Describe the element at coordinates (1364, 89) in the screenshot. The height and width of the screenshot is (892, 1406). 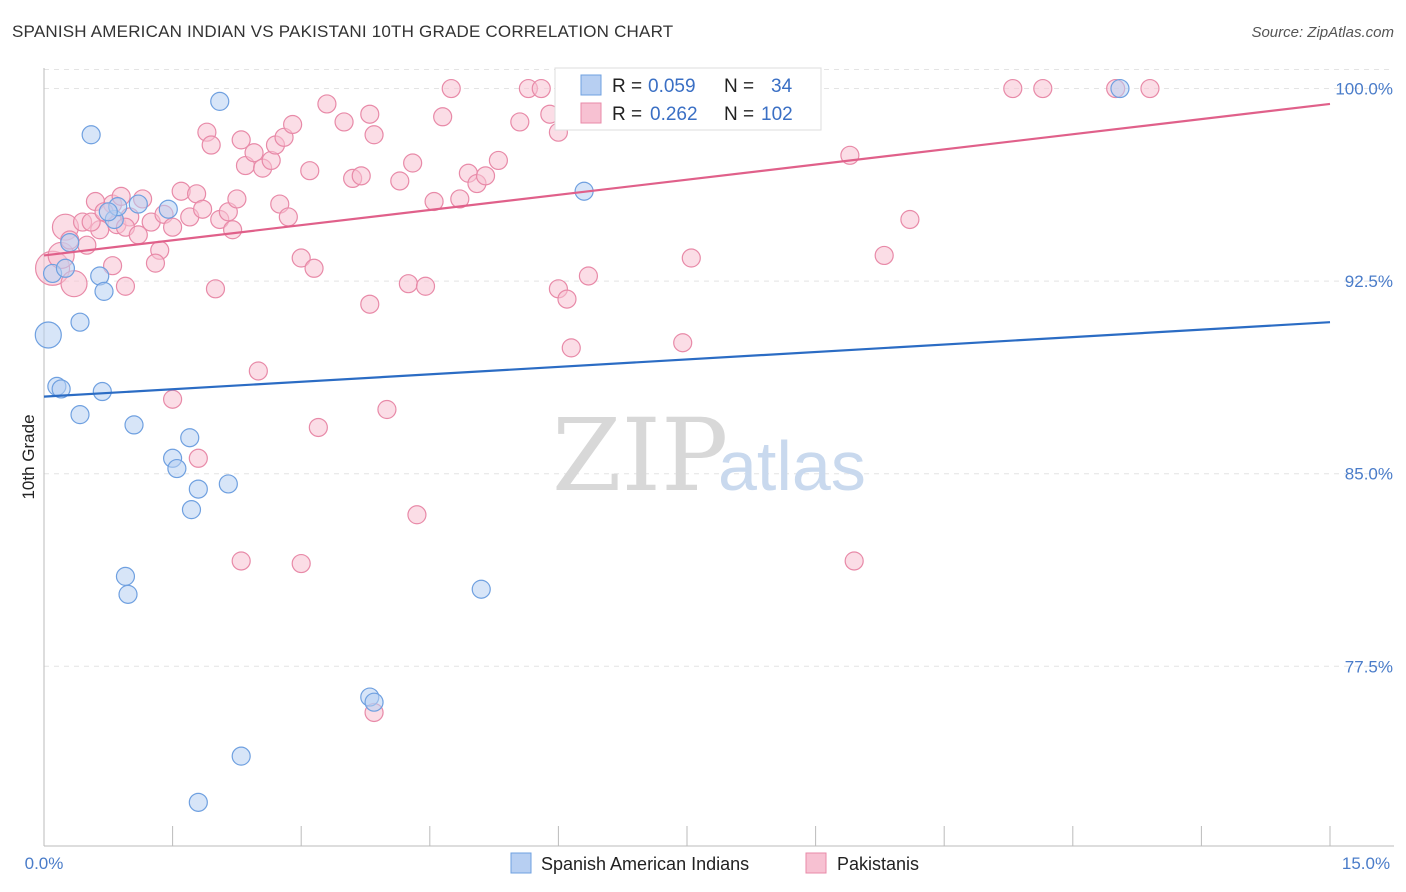
I see `y-tick-label-0: 100.0%` at that location.